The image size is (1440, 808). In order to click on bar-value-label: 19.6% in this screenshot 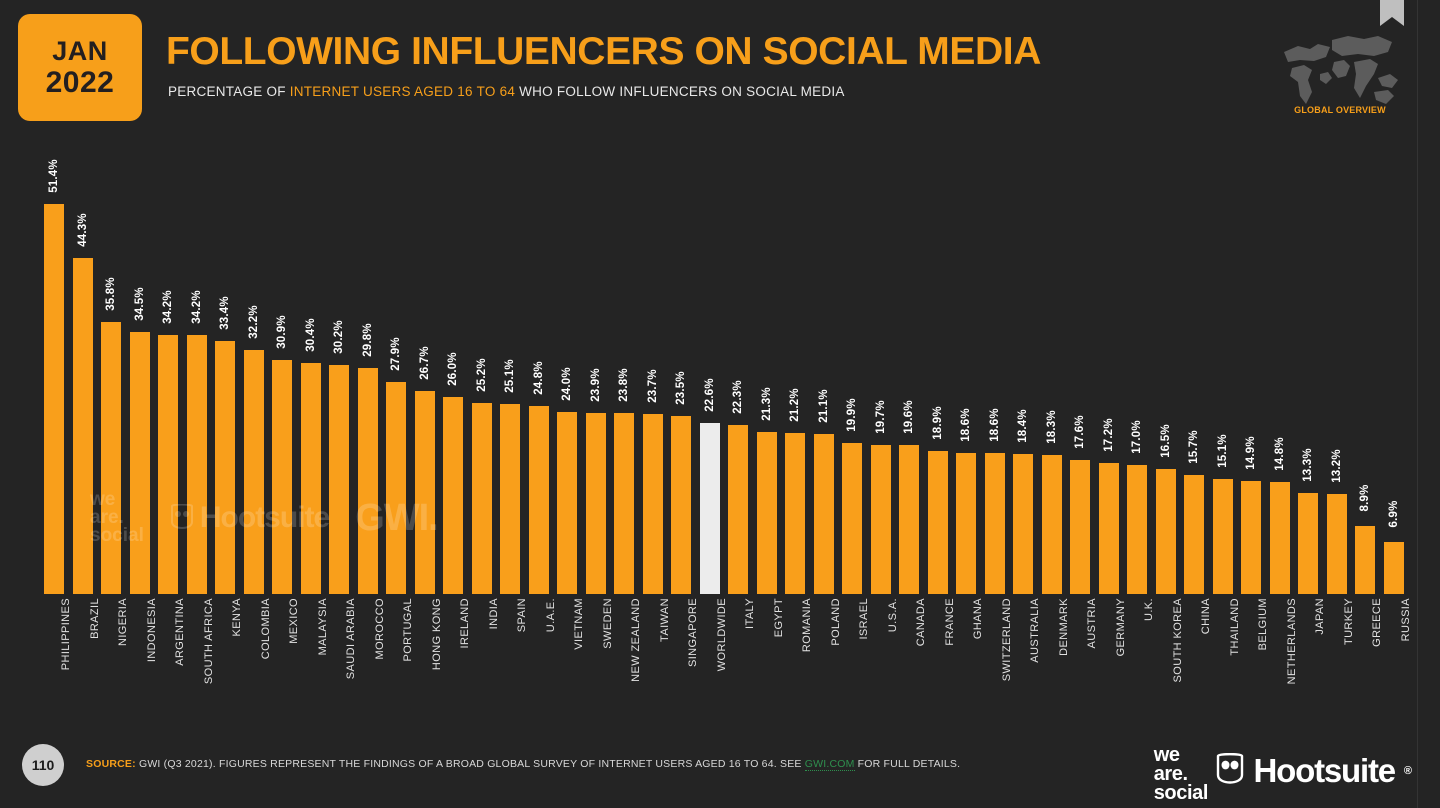, I will do `click(909, 417)`.